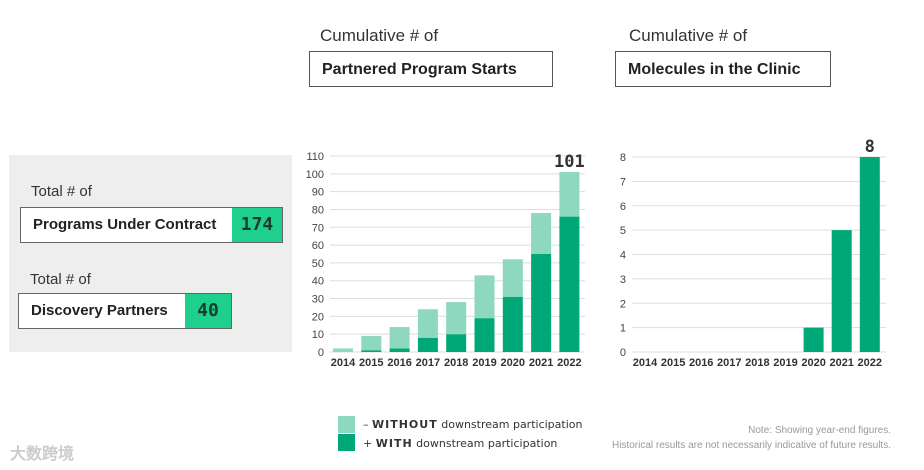  What do you see at coordinates (315, 175) in the screenshot?
I see `y-tick-label: 100` at bounding box center [315, 175].